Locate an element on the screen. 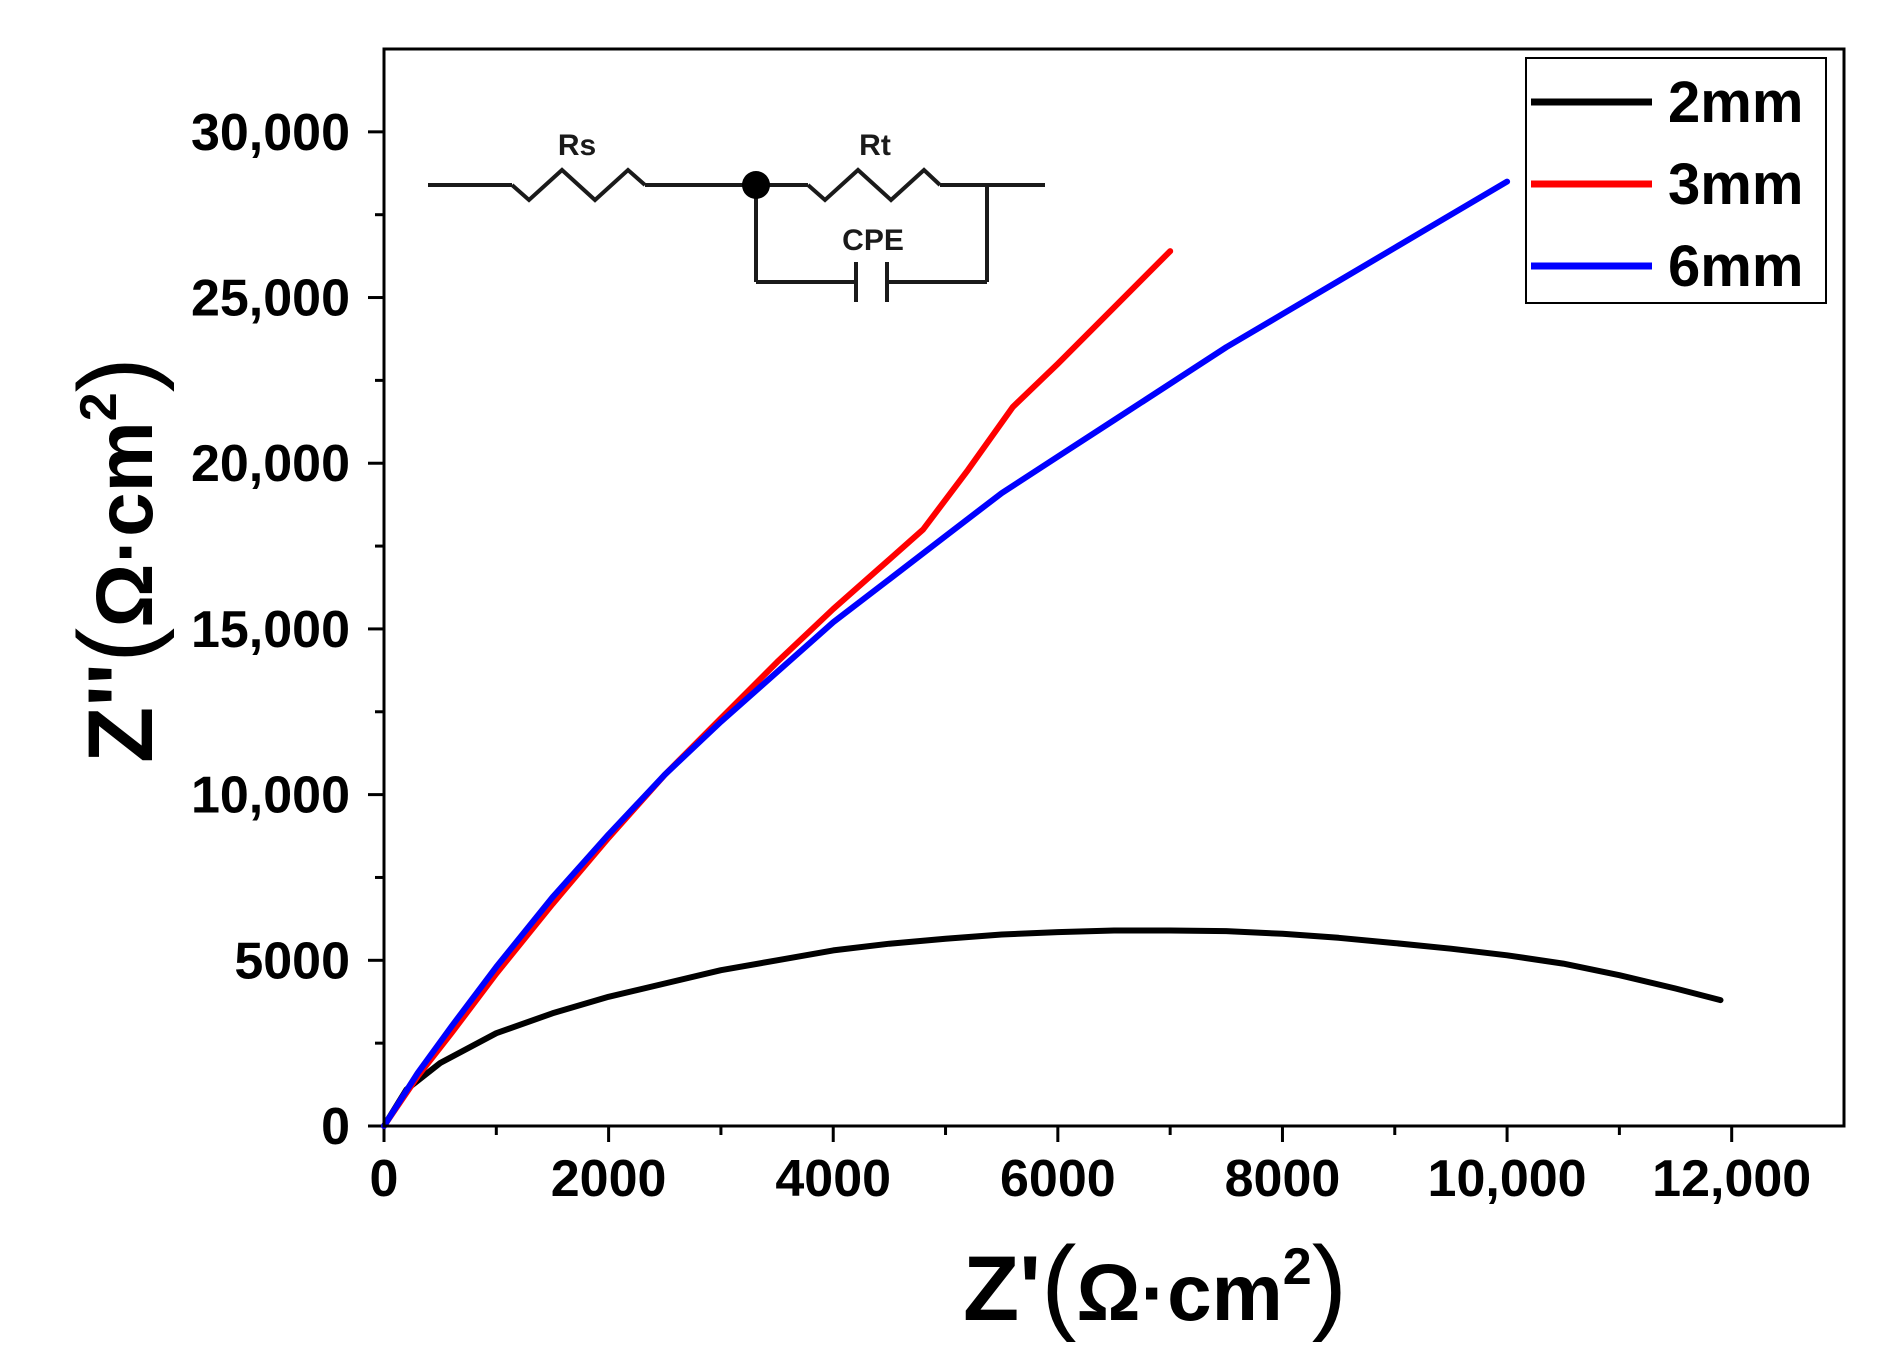  equivalent-circuit is located at coordinates (736, 234).